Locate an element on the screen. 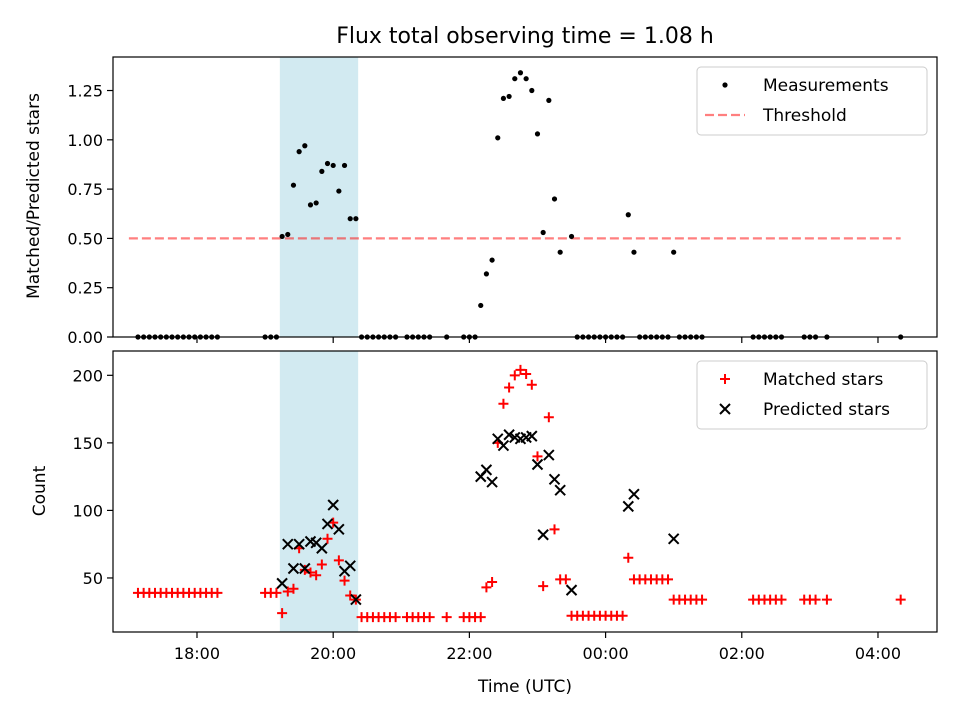 This screenshot has height=720, width=960. x-tick-label: 18:00 is located at coordinates (197, 653).